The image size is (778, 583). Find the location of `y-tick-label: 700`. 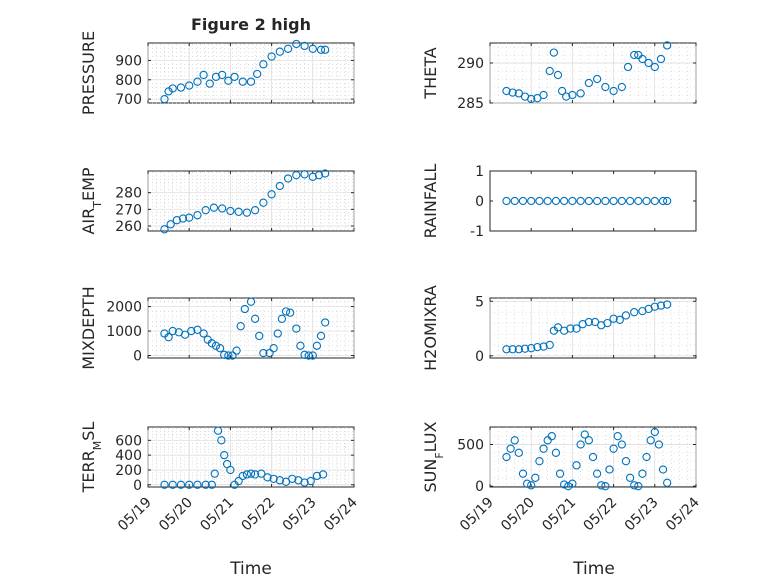

y-tick-label: 700 is located at coordinates (128, 100).